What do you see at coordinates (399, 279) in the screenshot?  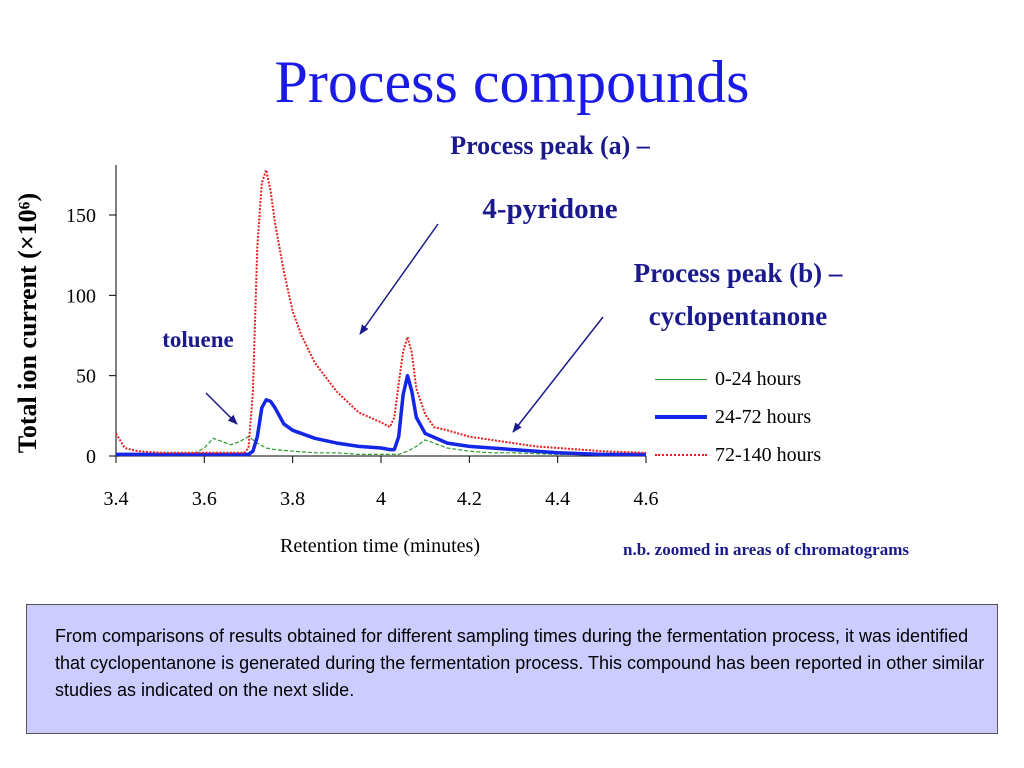 I see `arrow-peak-a` at bounding box center [399, 279].